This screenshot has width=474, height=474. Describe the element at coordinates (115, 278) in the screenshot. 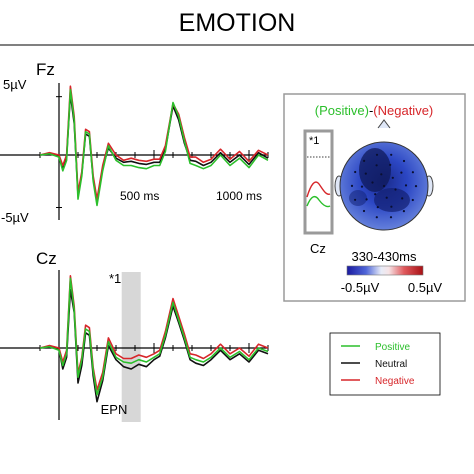

I see `epn-annotation: *1` at that location.